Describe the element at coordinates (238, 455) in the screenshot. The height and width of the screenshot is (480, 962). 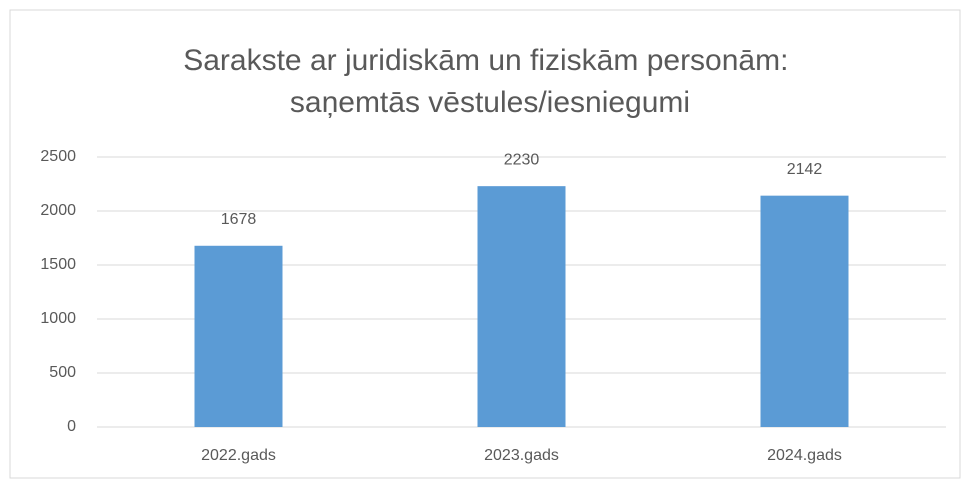
I see `x-tick-label: 2022.gads` at that location.